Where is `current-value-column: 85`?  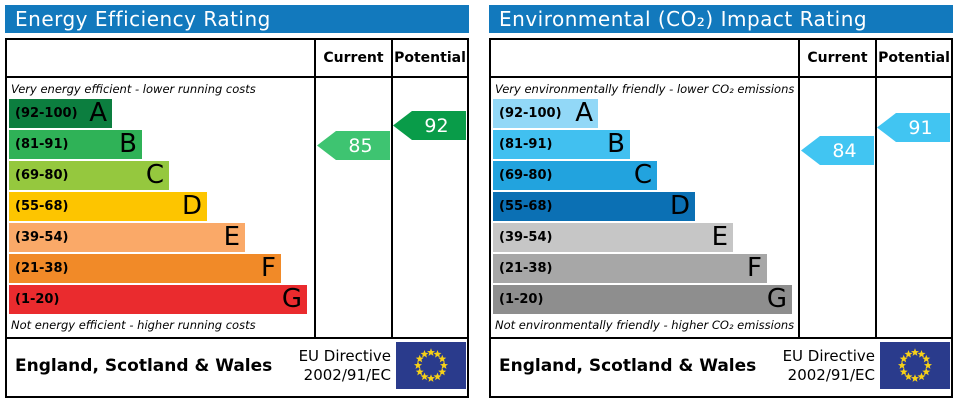
current-value-column: 85 is located at coordinates (352, 207).